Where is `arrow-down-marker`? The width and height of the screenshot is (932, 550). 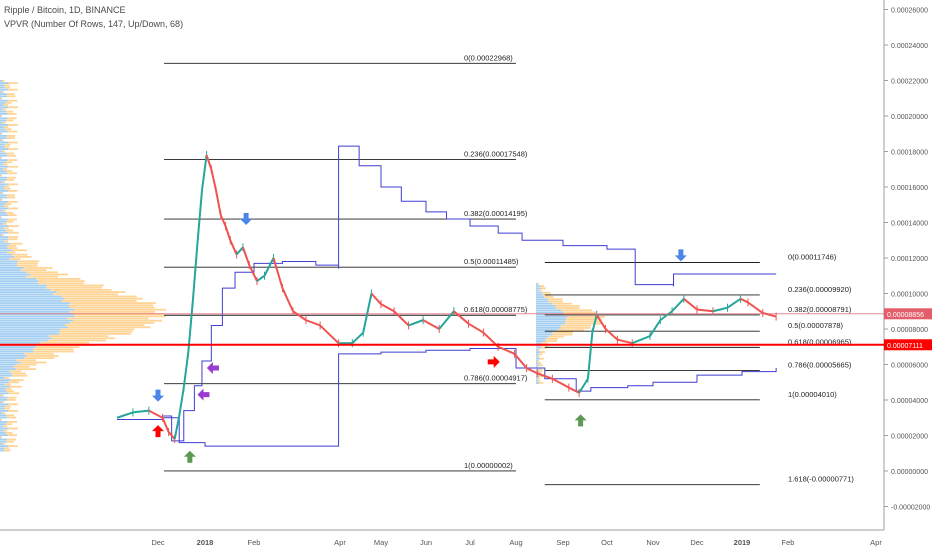 arrow-down-marker is located at coordinates (680, 255).